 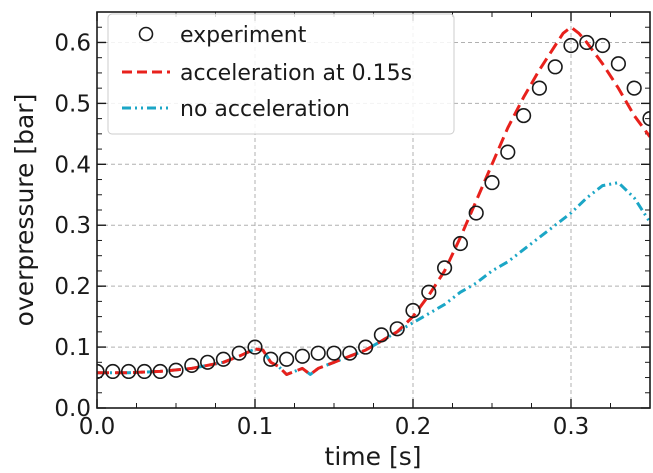 What do you see at coordinates (72, 226) in the screenshot?
I see `y-tick-label: 0.3` at bounding box center [72, 226].